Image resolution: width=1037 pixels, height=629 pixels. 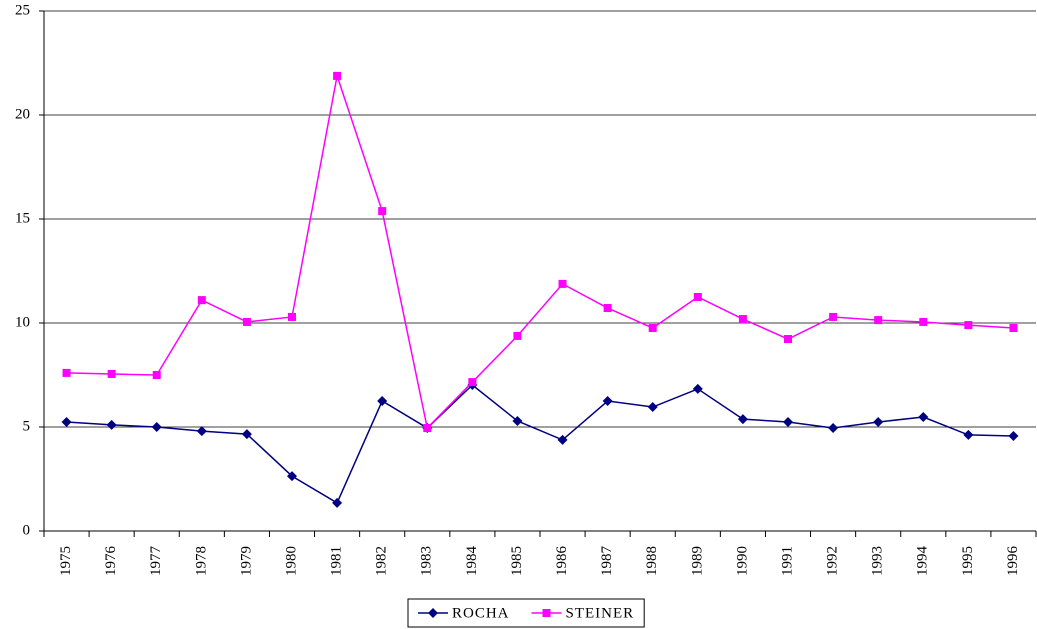 What do you see at coordinates (201, 561) in the screenshot?
I see `x-tick-label: 1978` at bounding box center [201, 561].